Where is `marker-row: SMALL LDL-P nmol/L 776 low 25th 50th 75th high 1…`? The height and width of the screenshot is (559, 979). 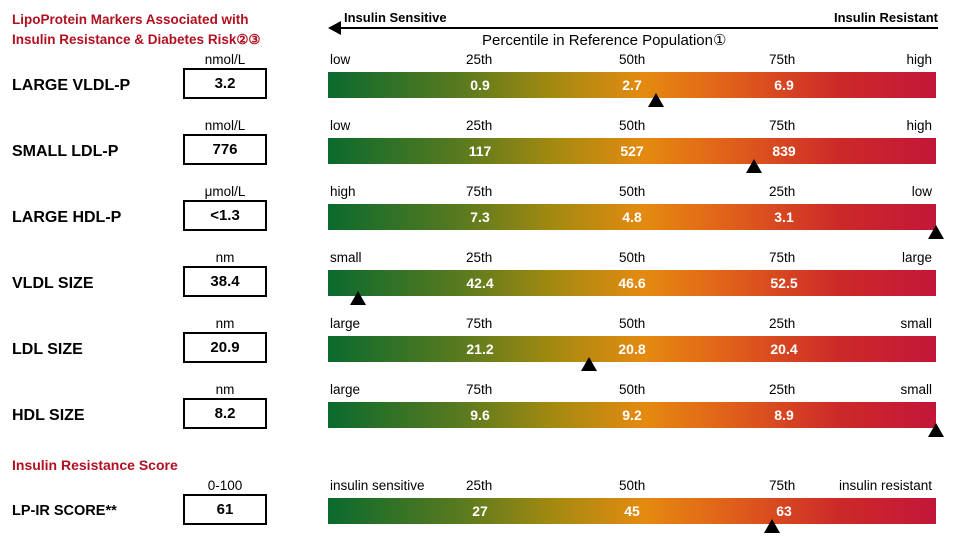
marker-row: SMALL LDL-P nmol/L 776 low 25th 50th 75th high 1… is located at coordinates (489, 152).